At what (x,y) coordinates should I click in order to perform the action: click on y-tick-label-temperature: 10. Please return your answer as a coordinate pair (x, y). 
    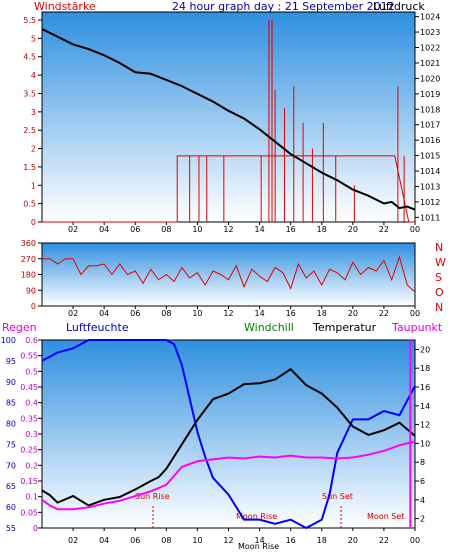
    Looking at the image, I should click on (425, 443).